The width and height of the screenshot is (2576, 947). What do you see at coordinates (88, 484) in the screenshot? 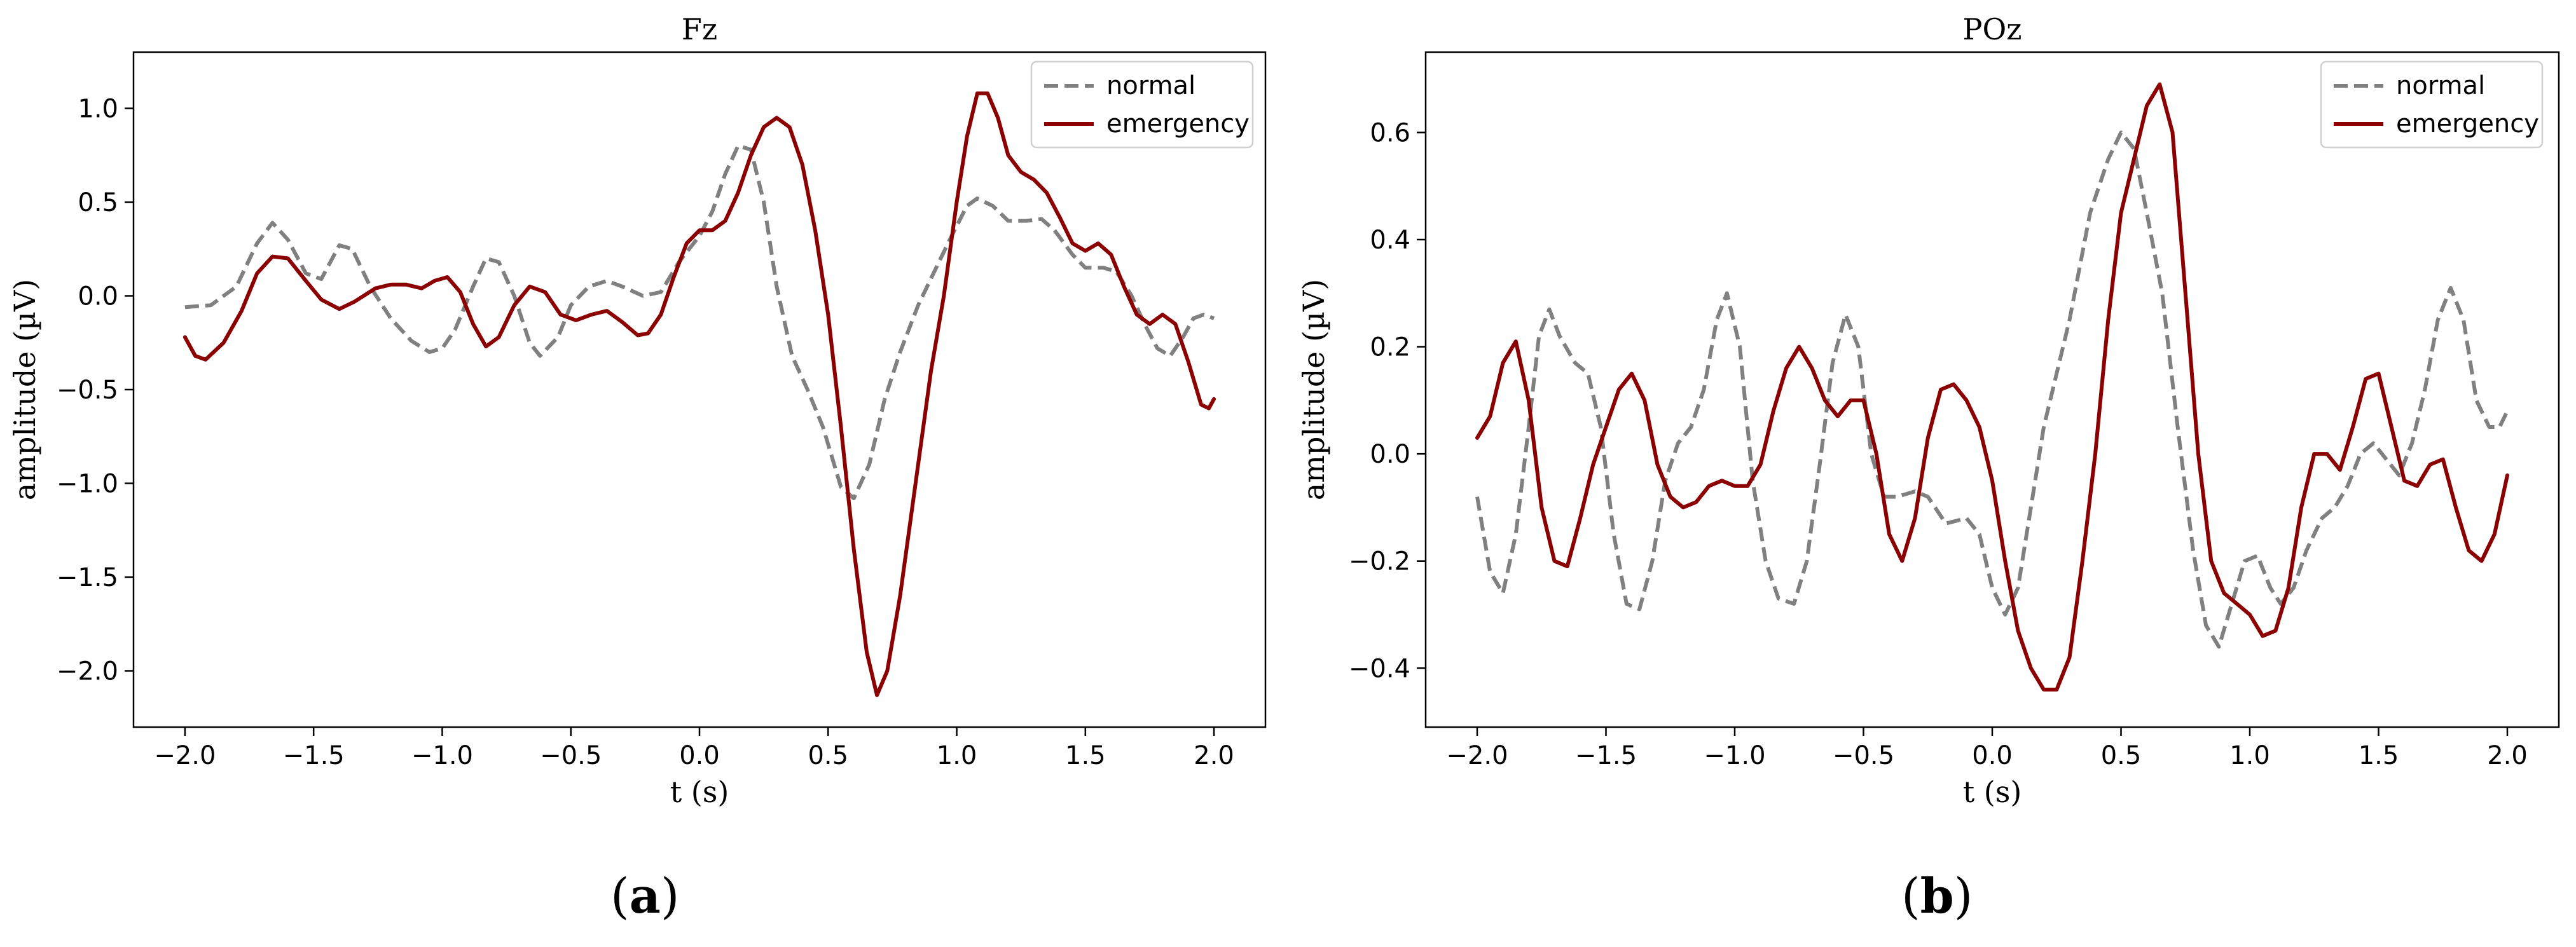
I see `y-tick-label: −1.0` at bounding box center [88, 484].